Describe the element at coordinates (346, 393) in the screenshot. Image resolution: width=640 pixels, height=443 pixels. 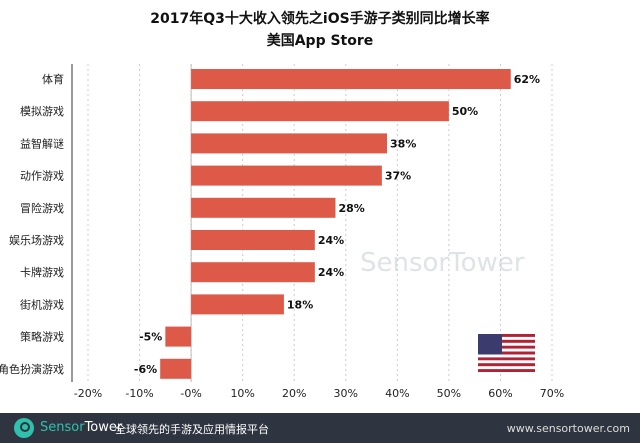
I see `x-tick-label: 30%` at that location.